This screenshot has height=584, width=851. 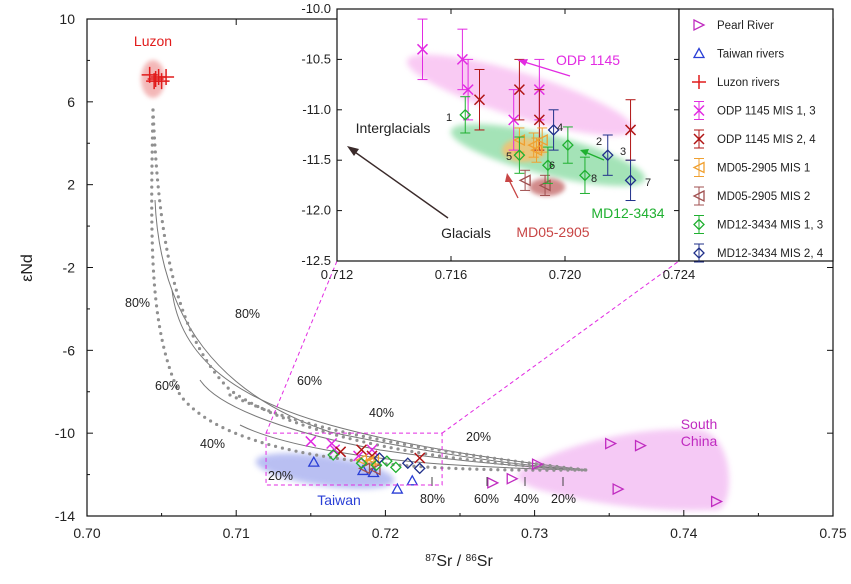 I want to click on mixing-bound-dotted, so click(x=408, y=432).